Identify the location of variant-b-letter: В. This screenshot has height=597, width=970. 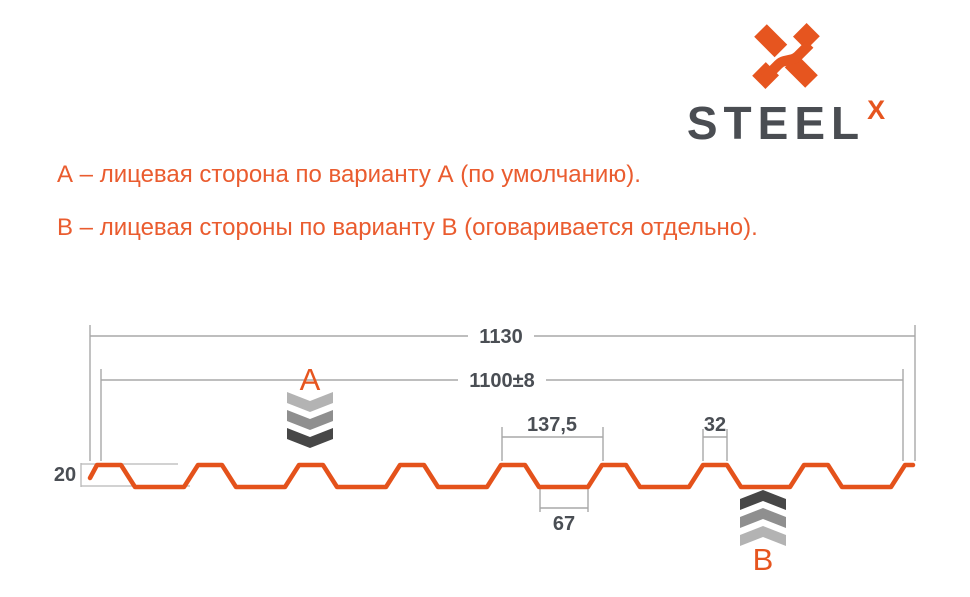
(763, 559).